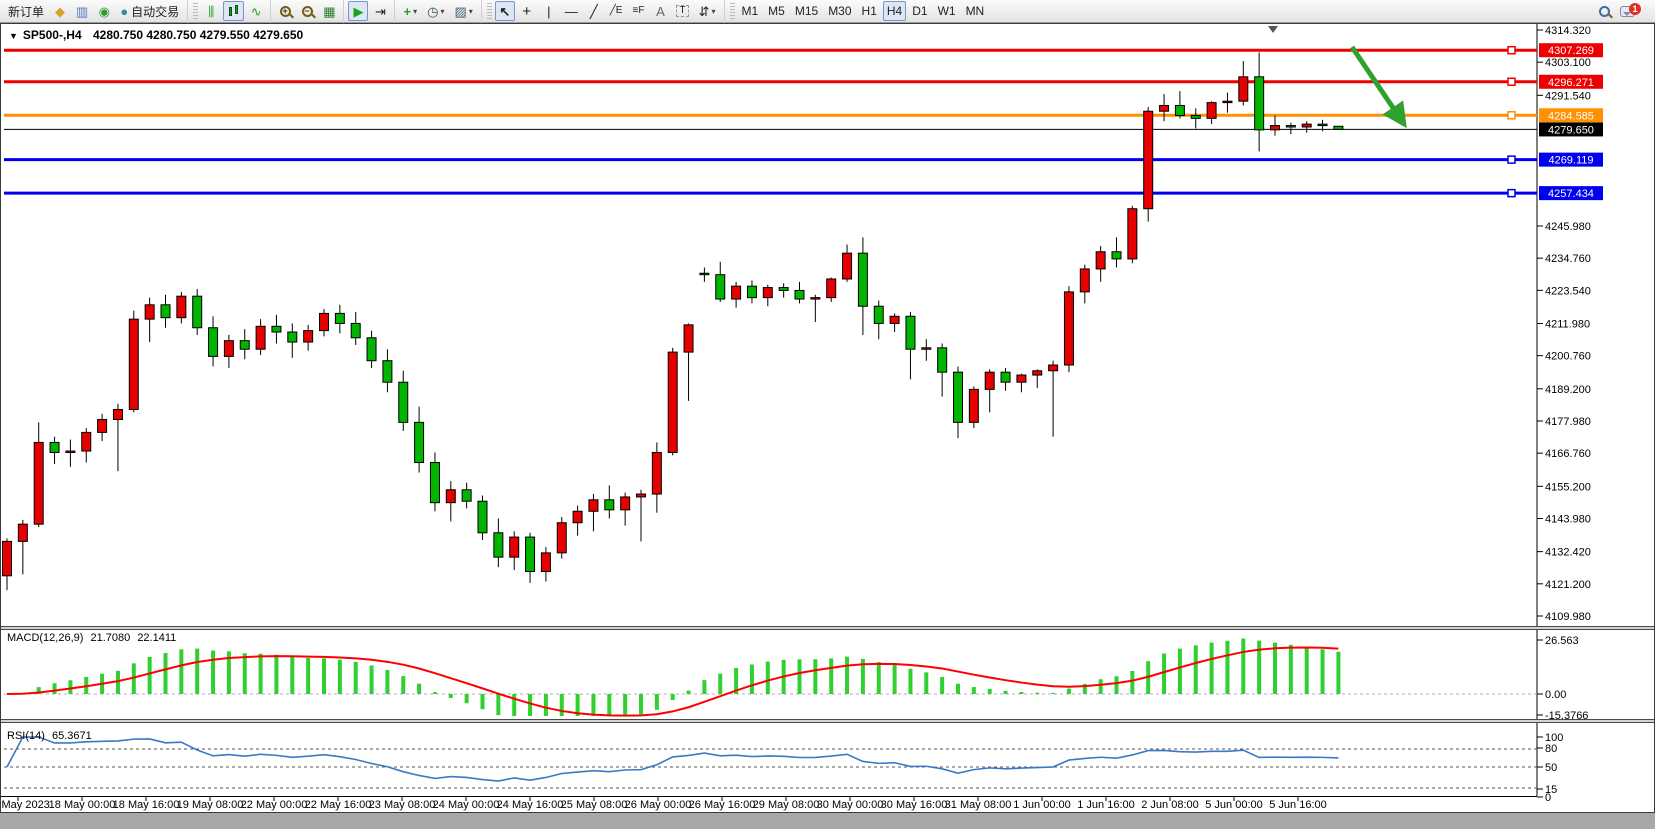 This screenshot has height=829, width=1655. What do you see at coordinates (1567, 324) in the screenshot?
I see `price-tick-label: 4211.980` at bounding box center [1567, 324].